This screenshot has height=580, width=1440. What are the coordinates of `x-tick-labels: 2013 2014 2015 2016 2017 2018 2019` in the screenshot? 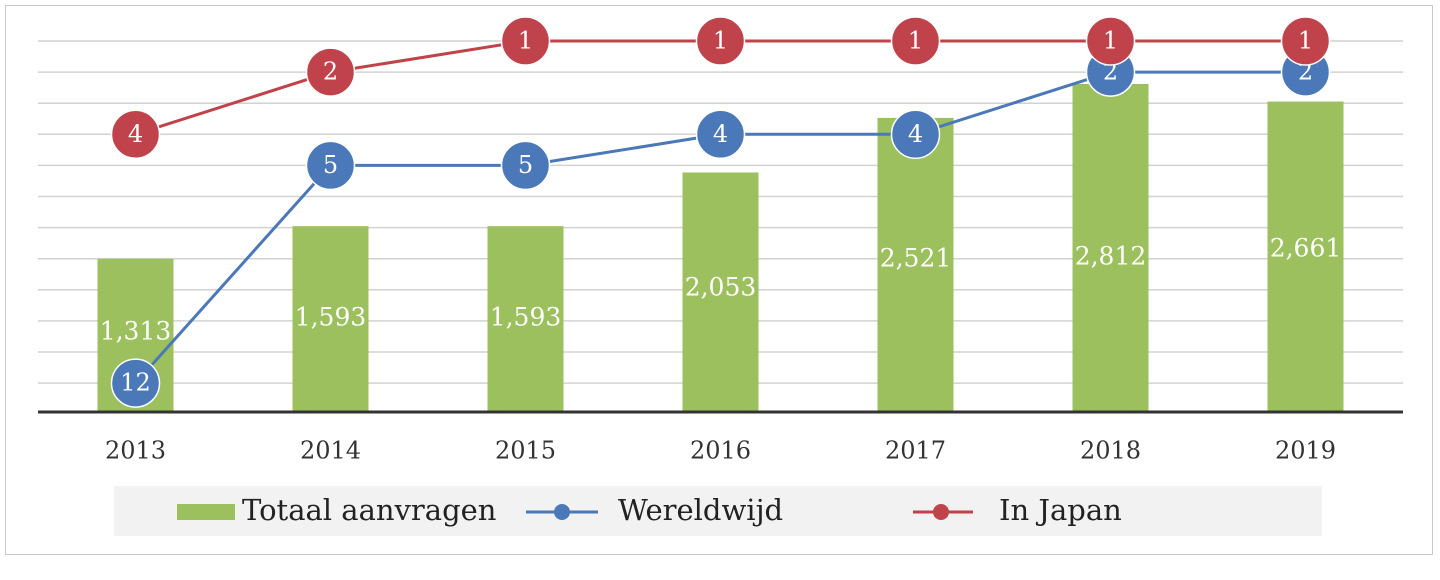 It's located at (720, 451).